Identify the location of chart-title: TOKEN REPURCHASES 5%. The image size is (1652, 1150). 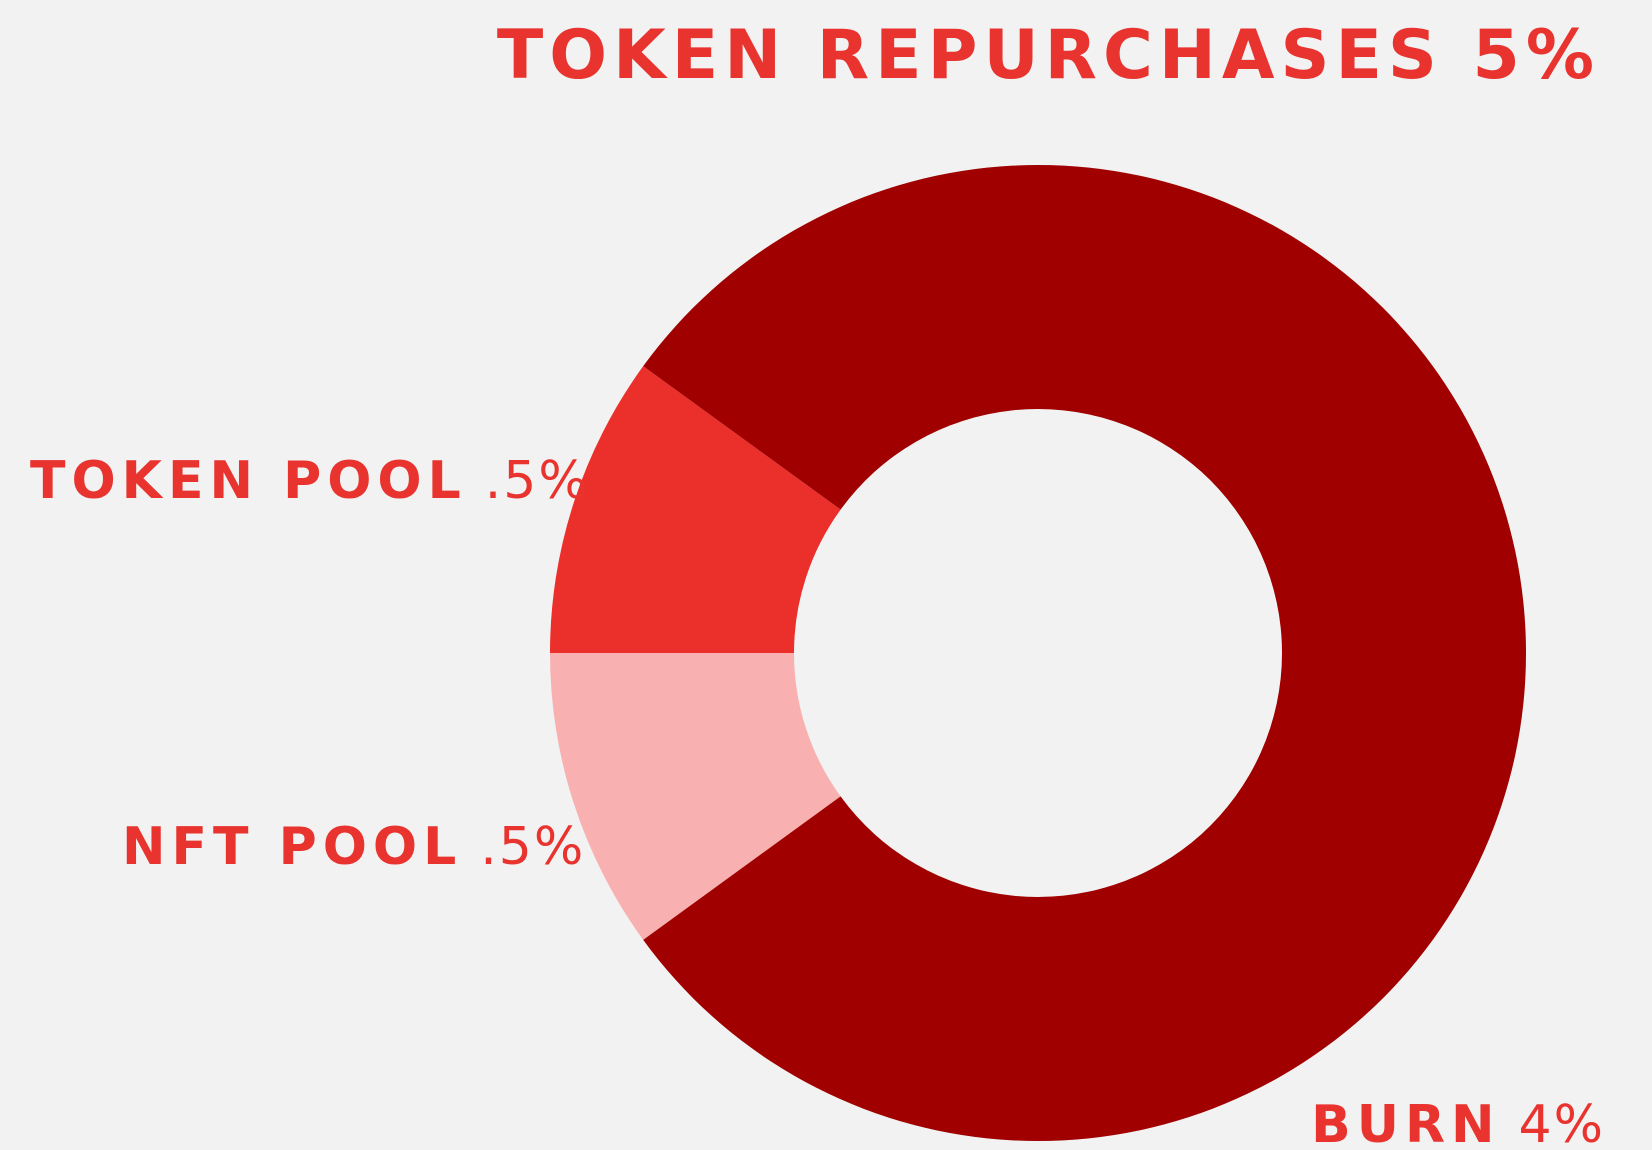
(1048, 55).